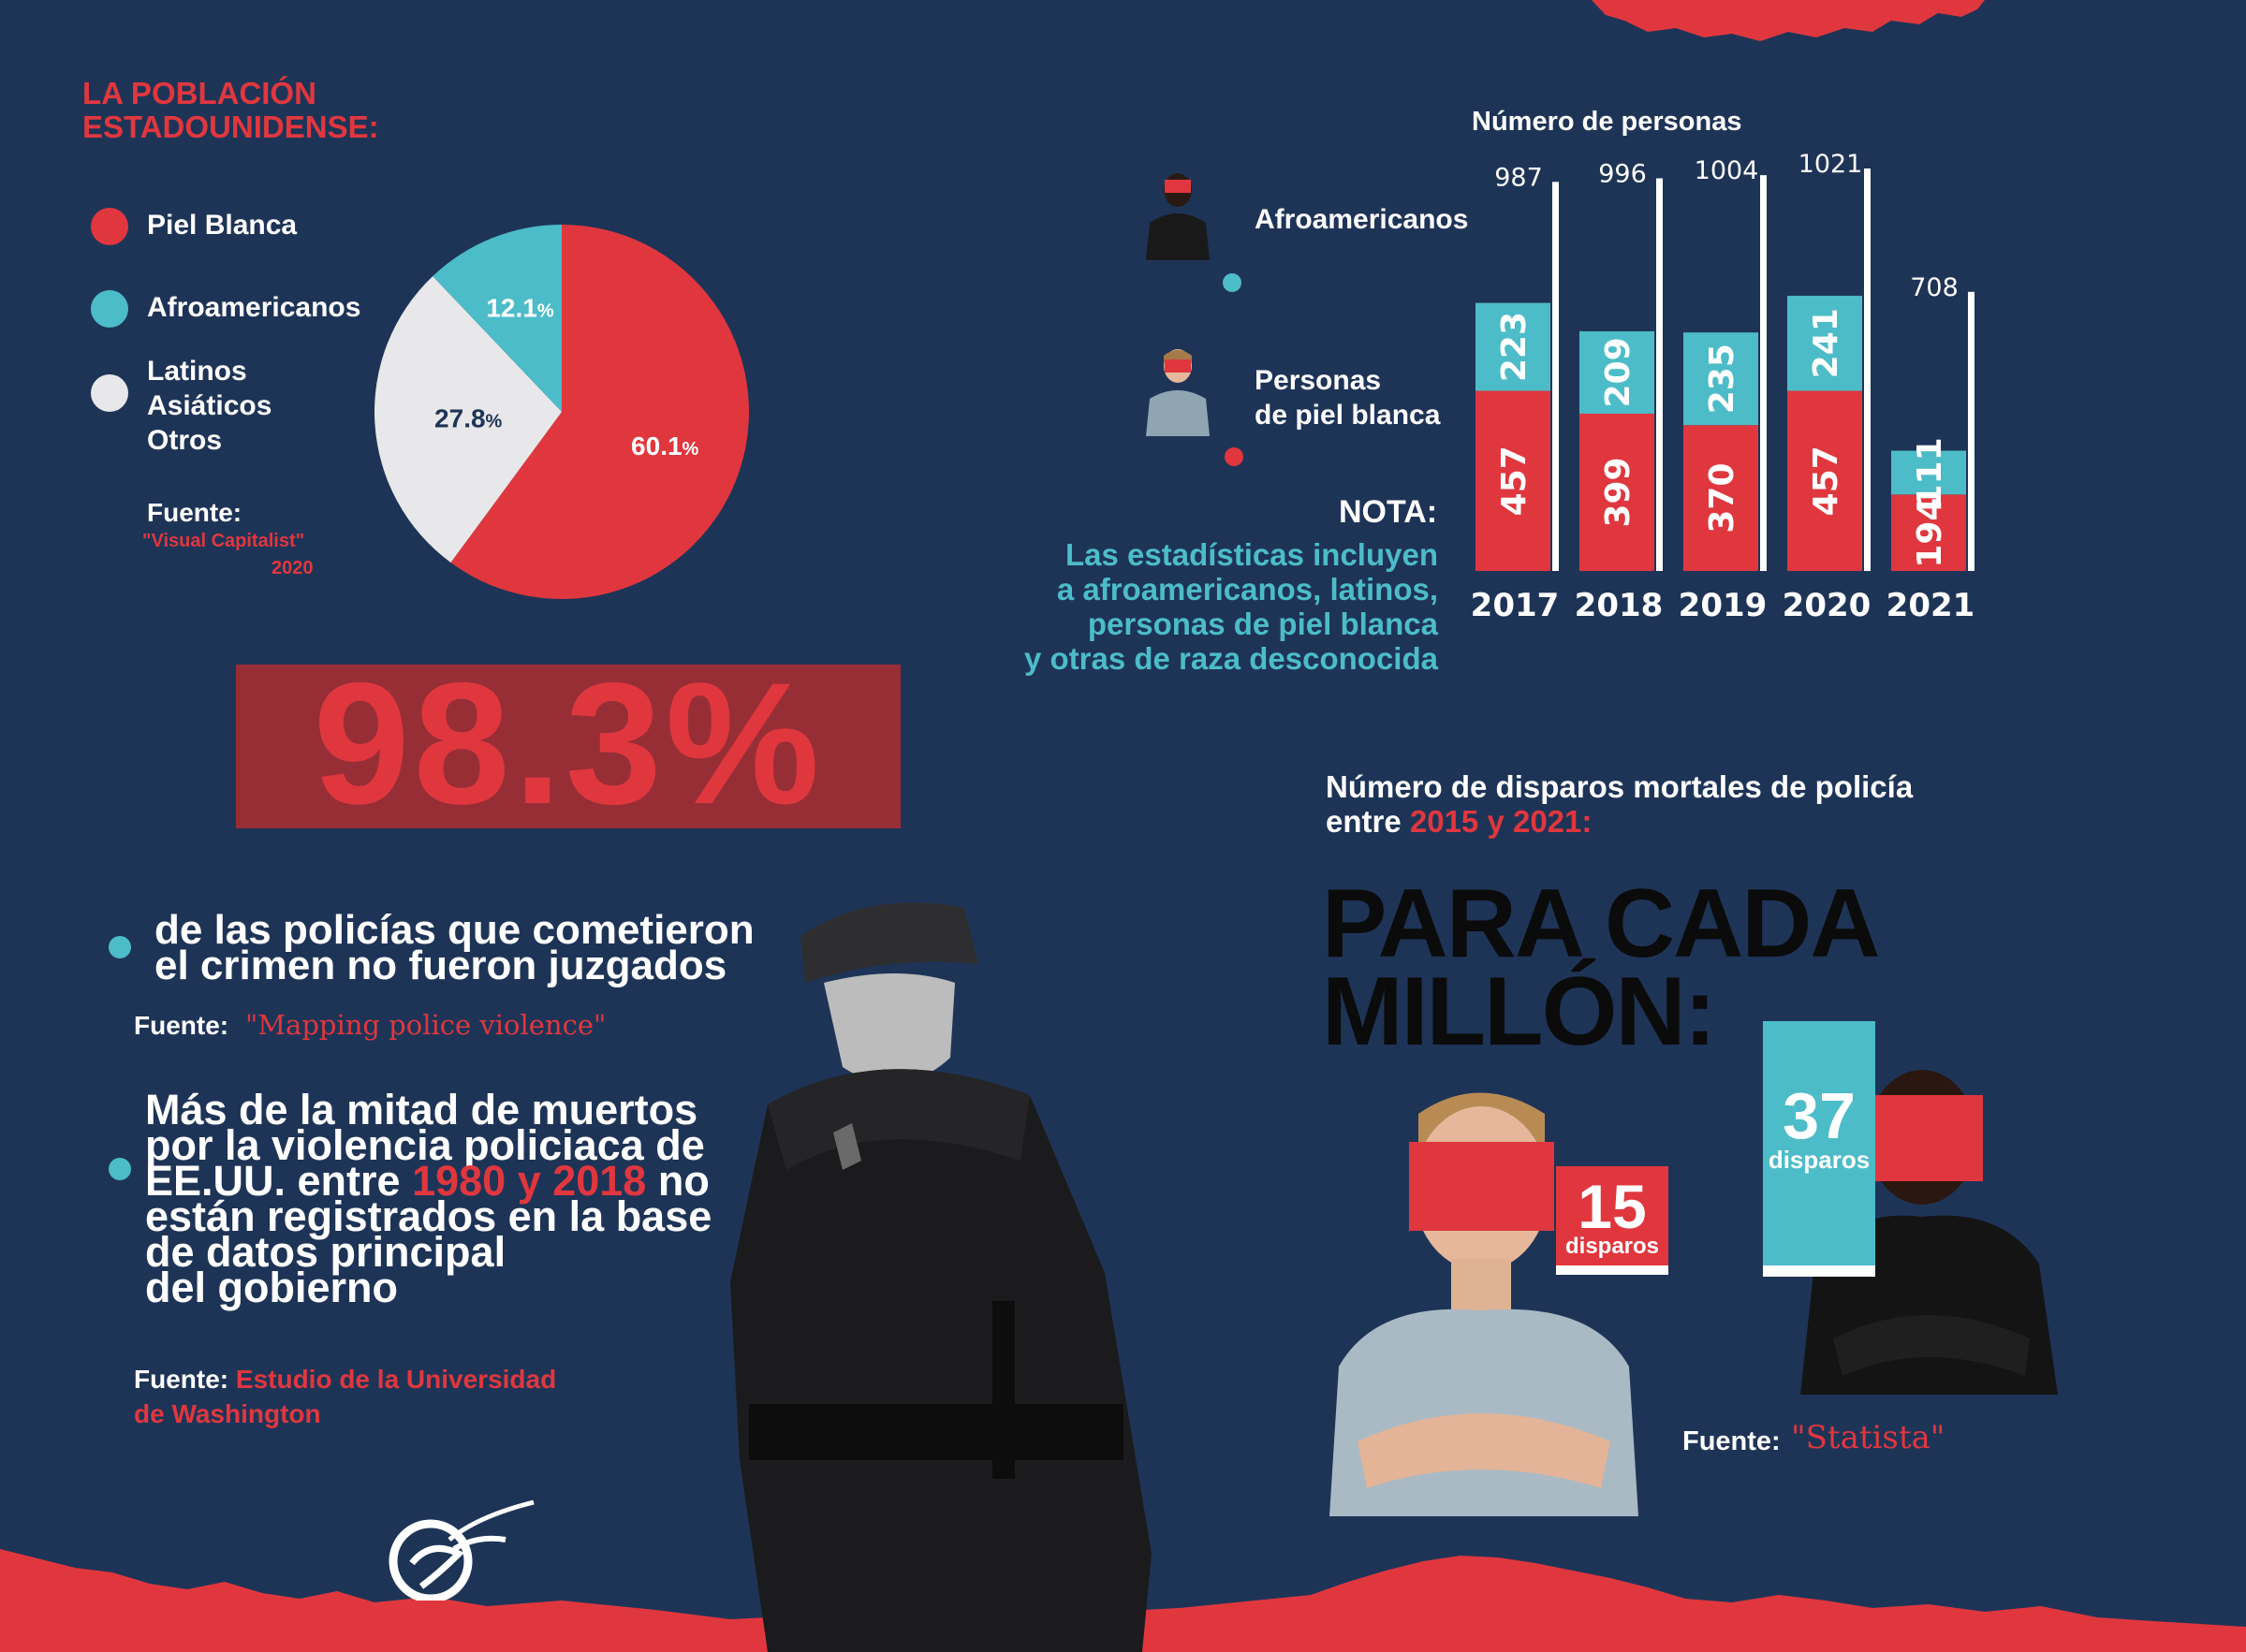  I want to click on shootings-source-name: "Statista", so click(1868, 1437).